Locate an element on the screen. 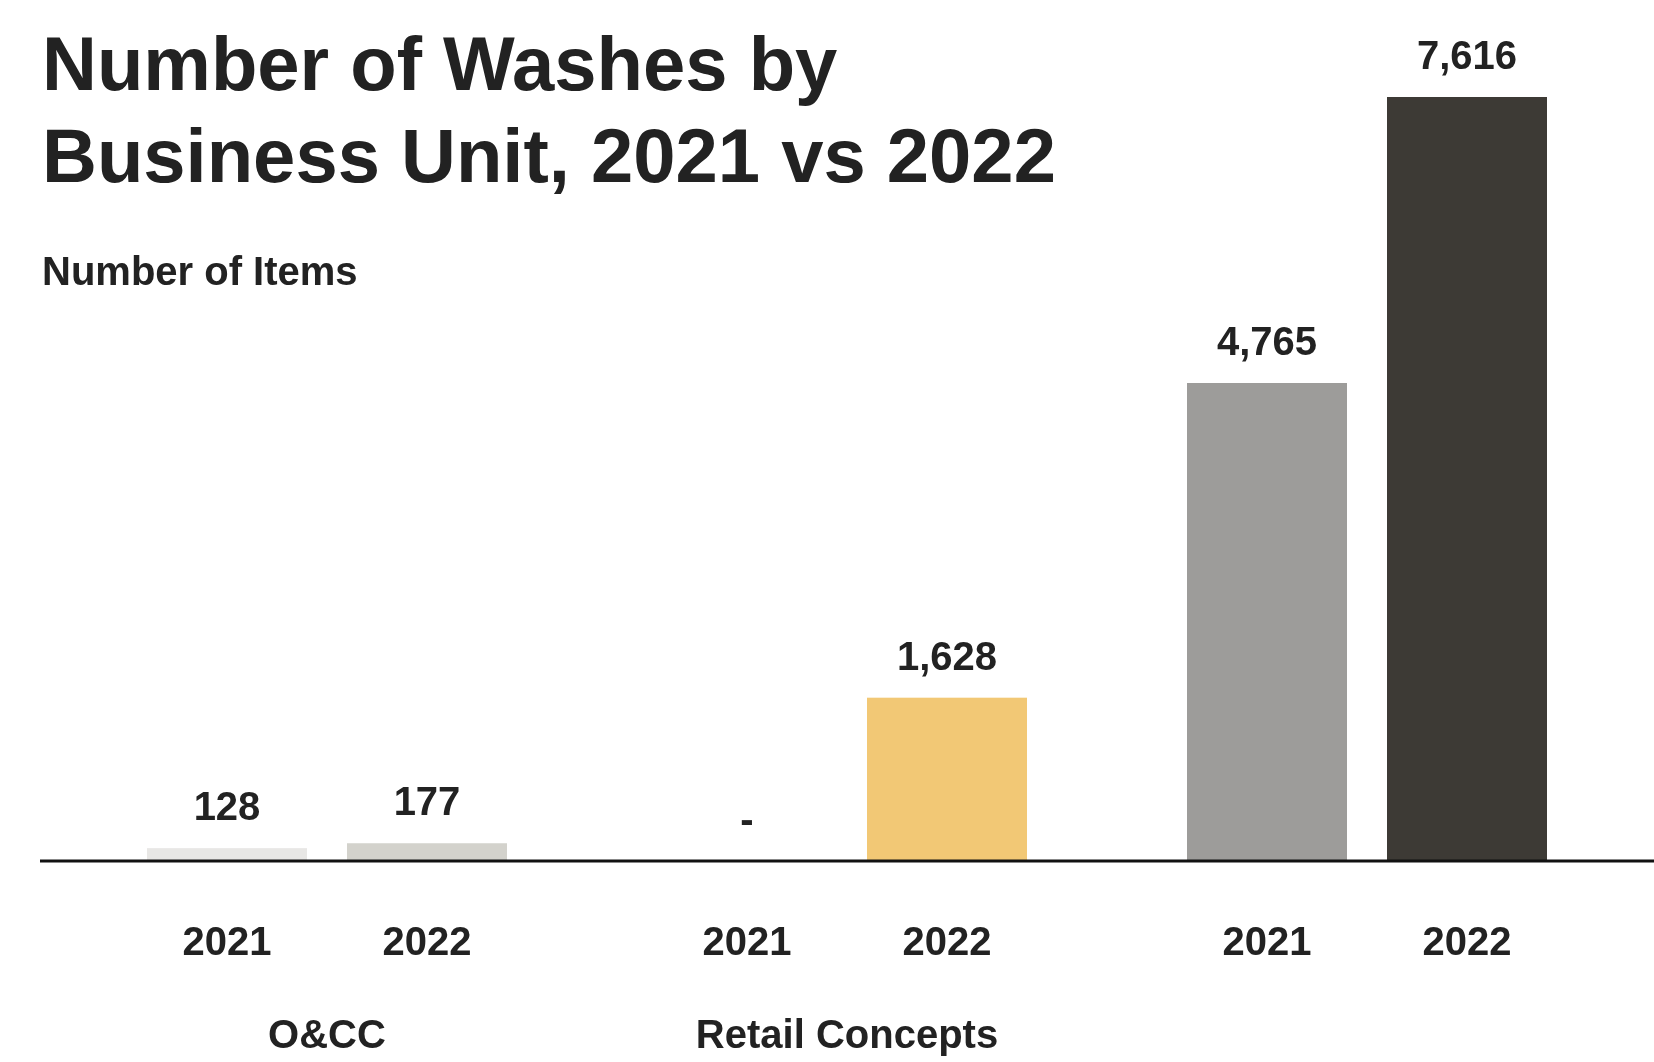 The width and height of the screenshot is (1654, 1062). data-label: 7,616 is located at coordinates (1467, 55).